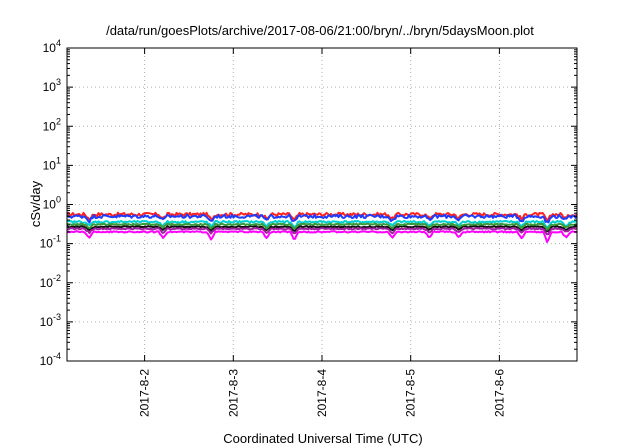 The width and height of the screenshot is (640, 448). Describe the element at coordinates (52, 163) in the screenshot. I see `y-tick-label: 10¹` at that location.